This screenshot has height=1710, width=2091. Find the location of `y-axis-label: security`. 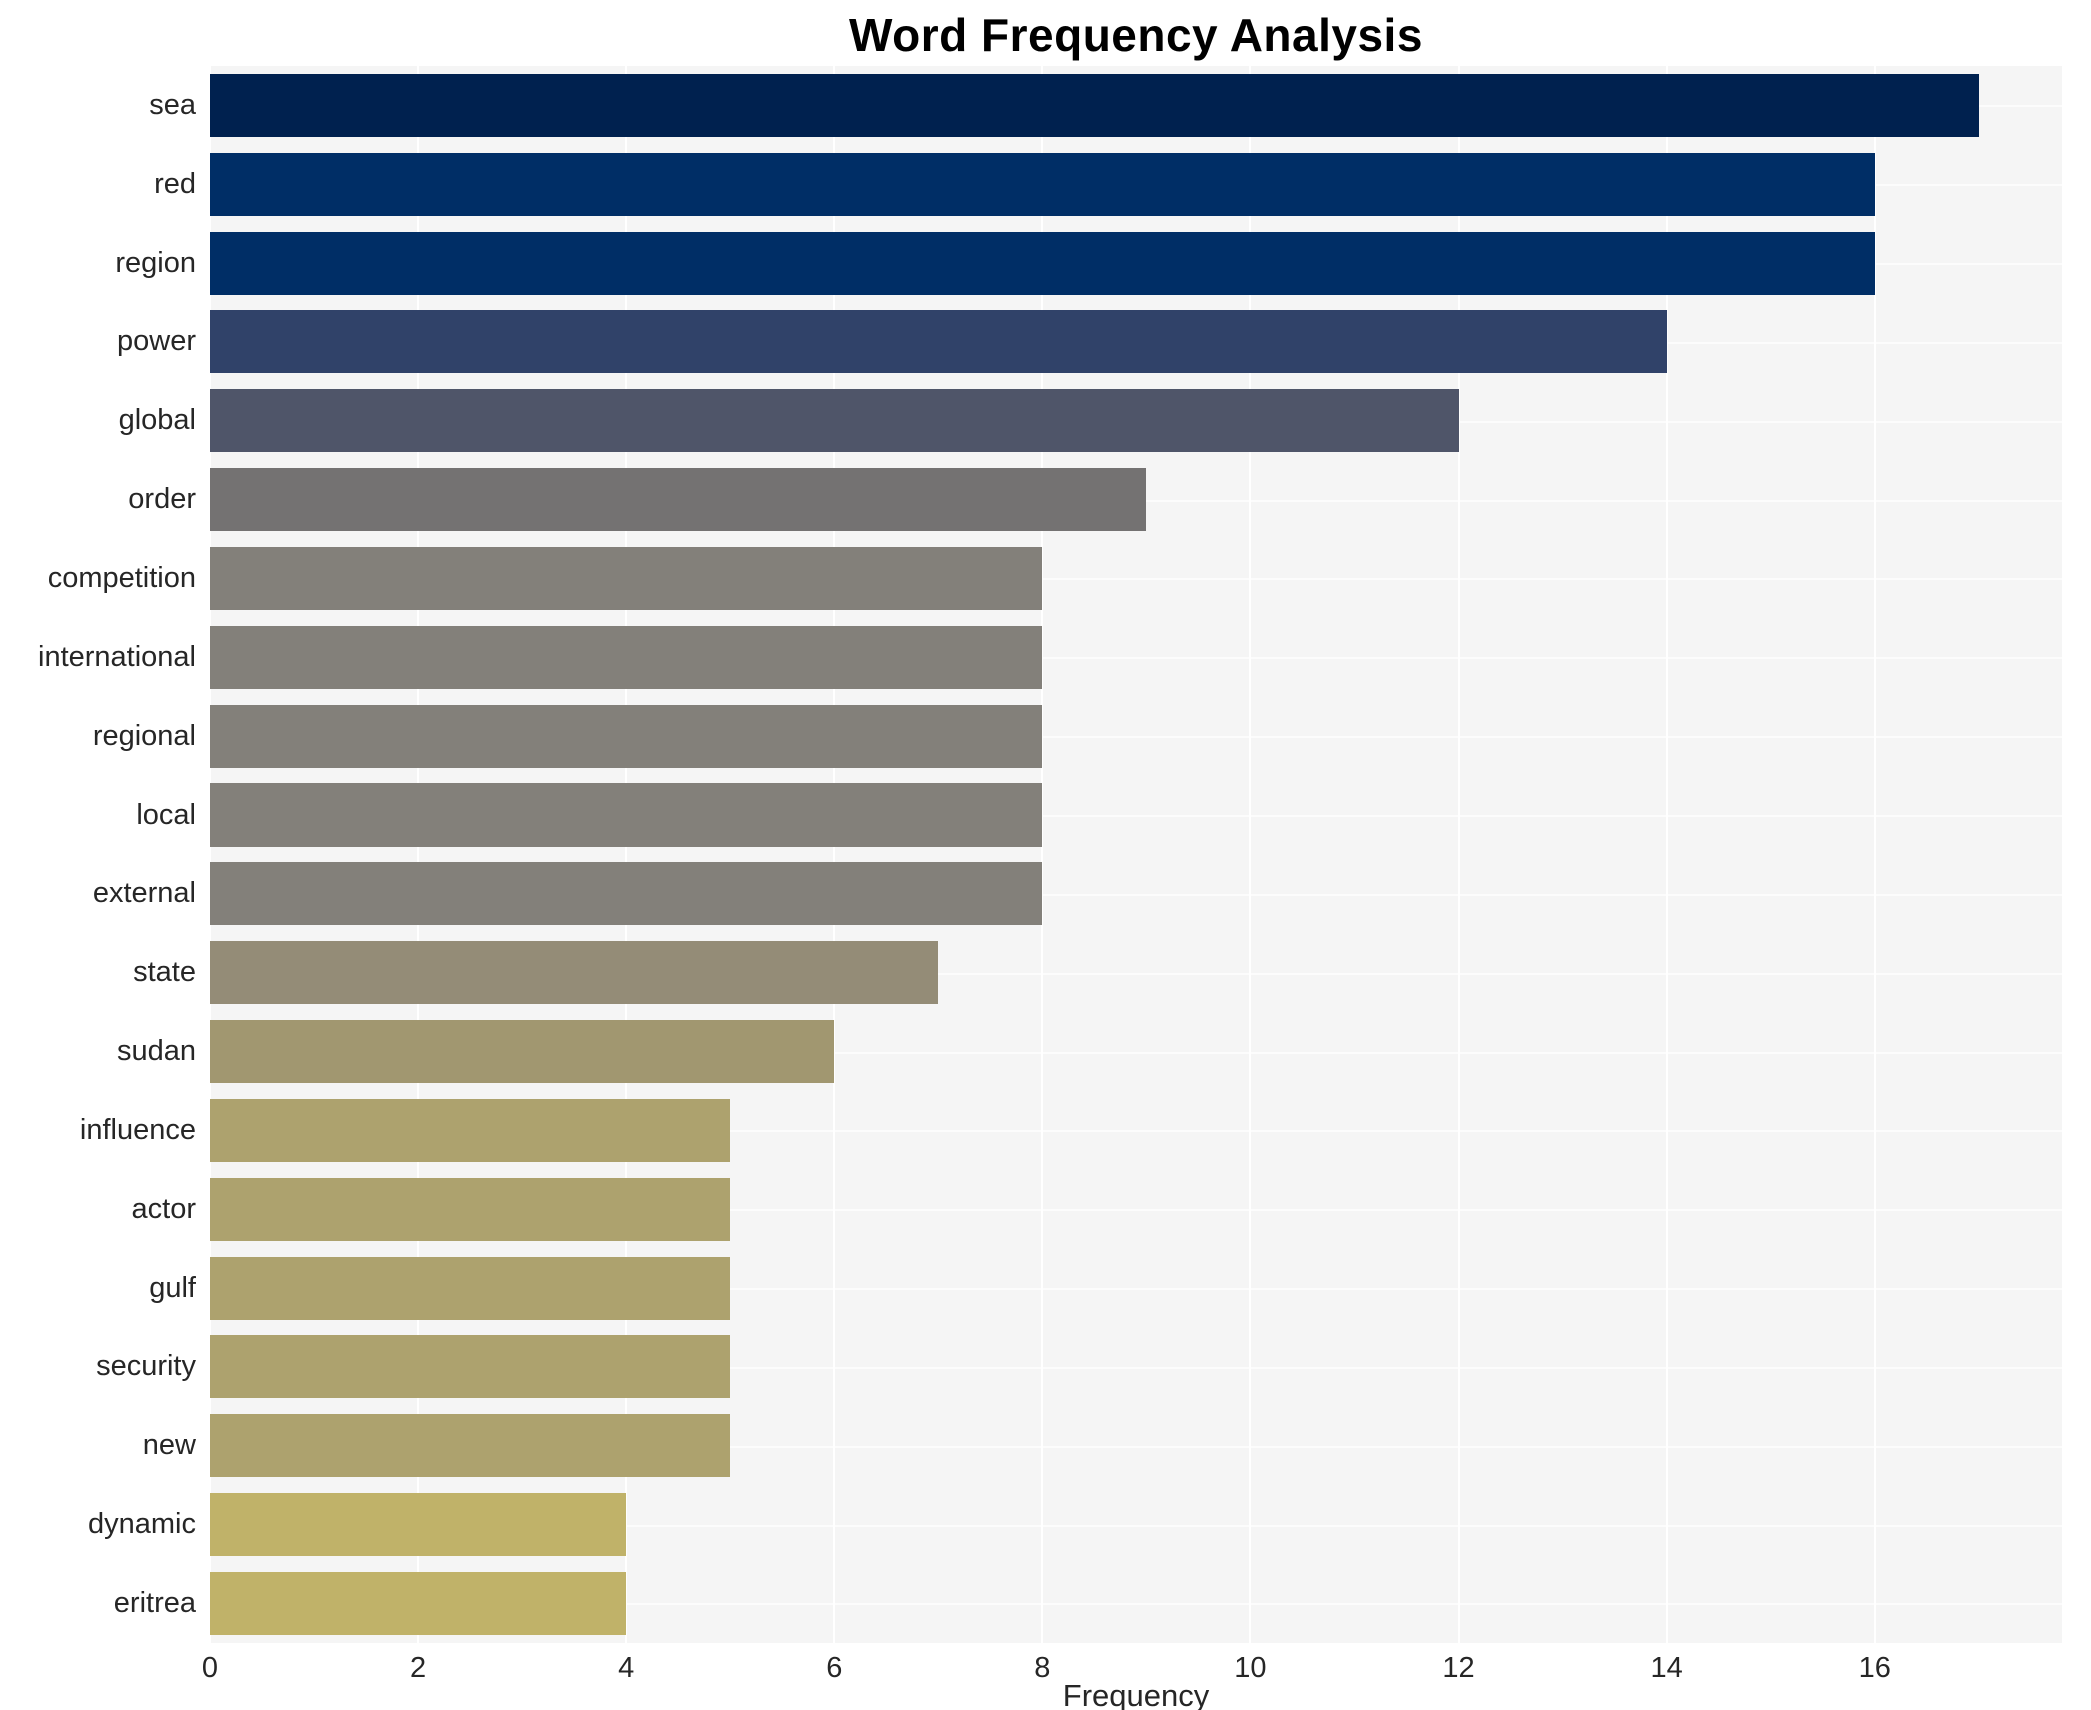

y-axis-label: security is located at coordinates (146, 1366).